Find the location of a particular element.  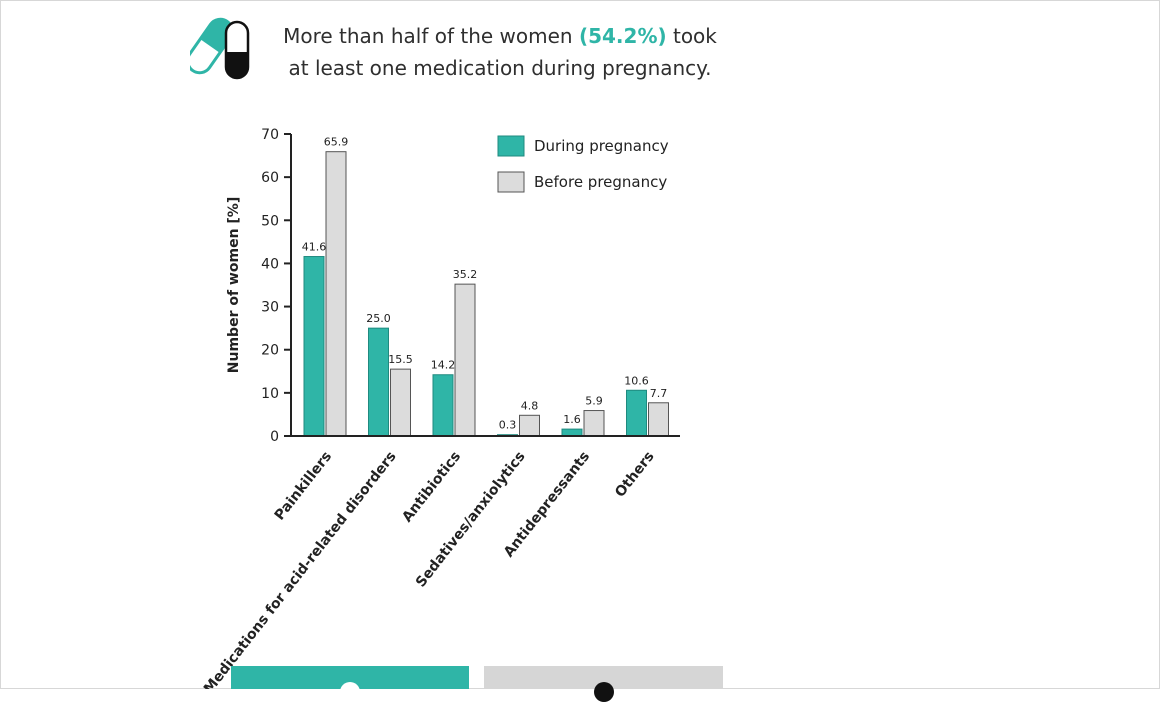

teal-panel is located at coordinates (350, 684).